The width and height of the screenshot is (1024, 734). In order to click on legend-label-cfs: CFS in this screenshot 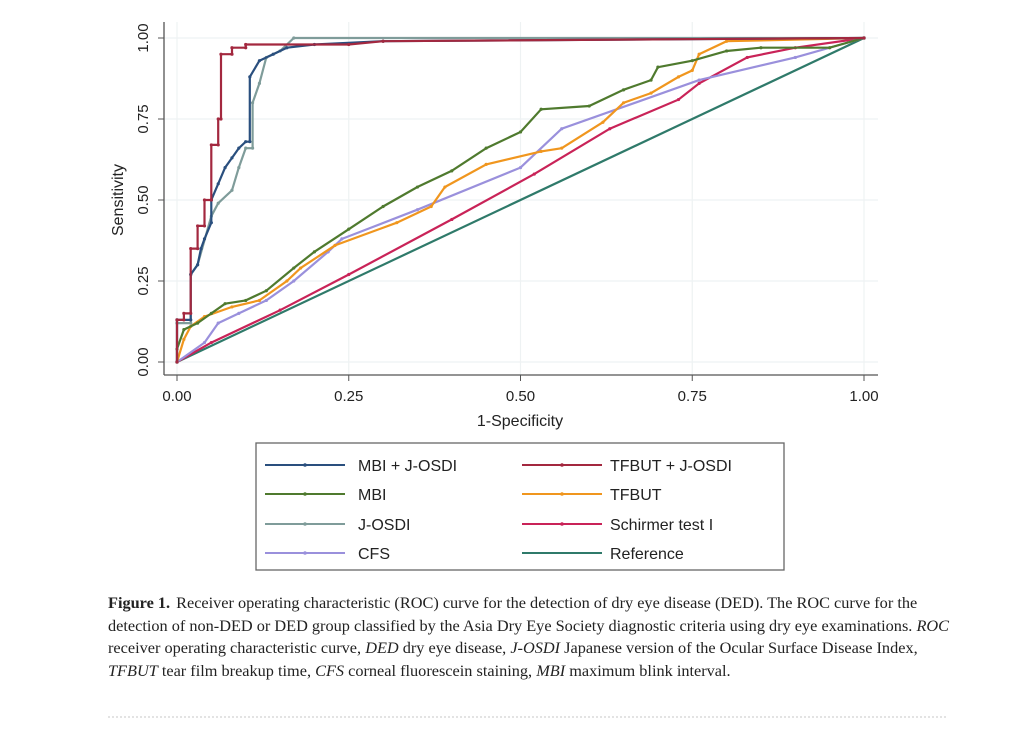, I will do `click(374, 554)`.